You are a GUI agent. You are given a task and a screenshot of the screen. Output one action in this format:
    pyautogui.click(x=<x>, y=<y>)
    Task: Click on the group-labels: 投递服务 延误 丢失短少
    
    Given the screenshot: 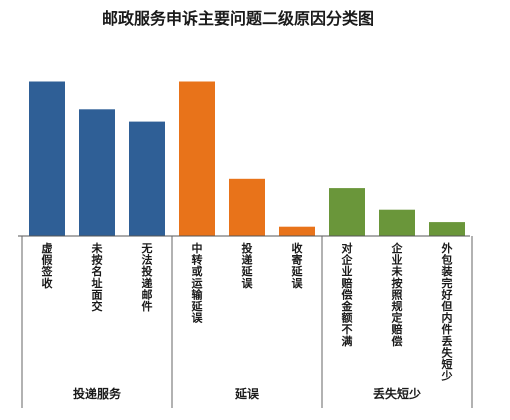 What is the action you would take?
    pyautogui.click(x=247, y=393)
    